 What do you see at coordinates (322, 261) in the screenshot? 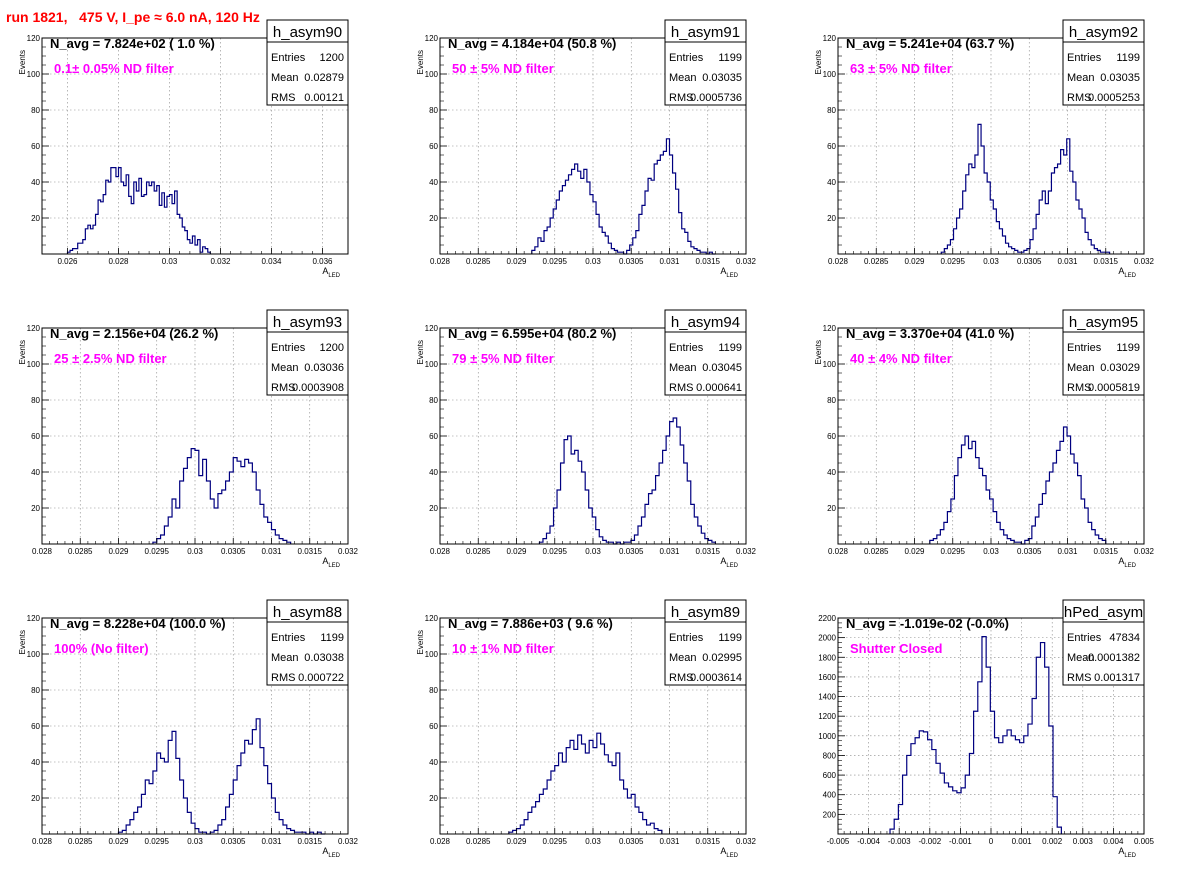
I see `x-tick-label: 0.036` at bounding box center [322, 261].